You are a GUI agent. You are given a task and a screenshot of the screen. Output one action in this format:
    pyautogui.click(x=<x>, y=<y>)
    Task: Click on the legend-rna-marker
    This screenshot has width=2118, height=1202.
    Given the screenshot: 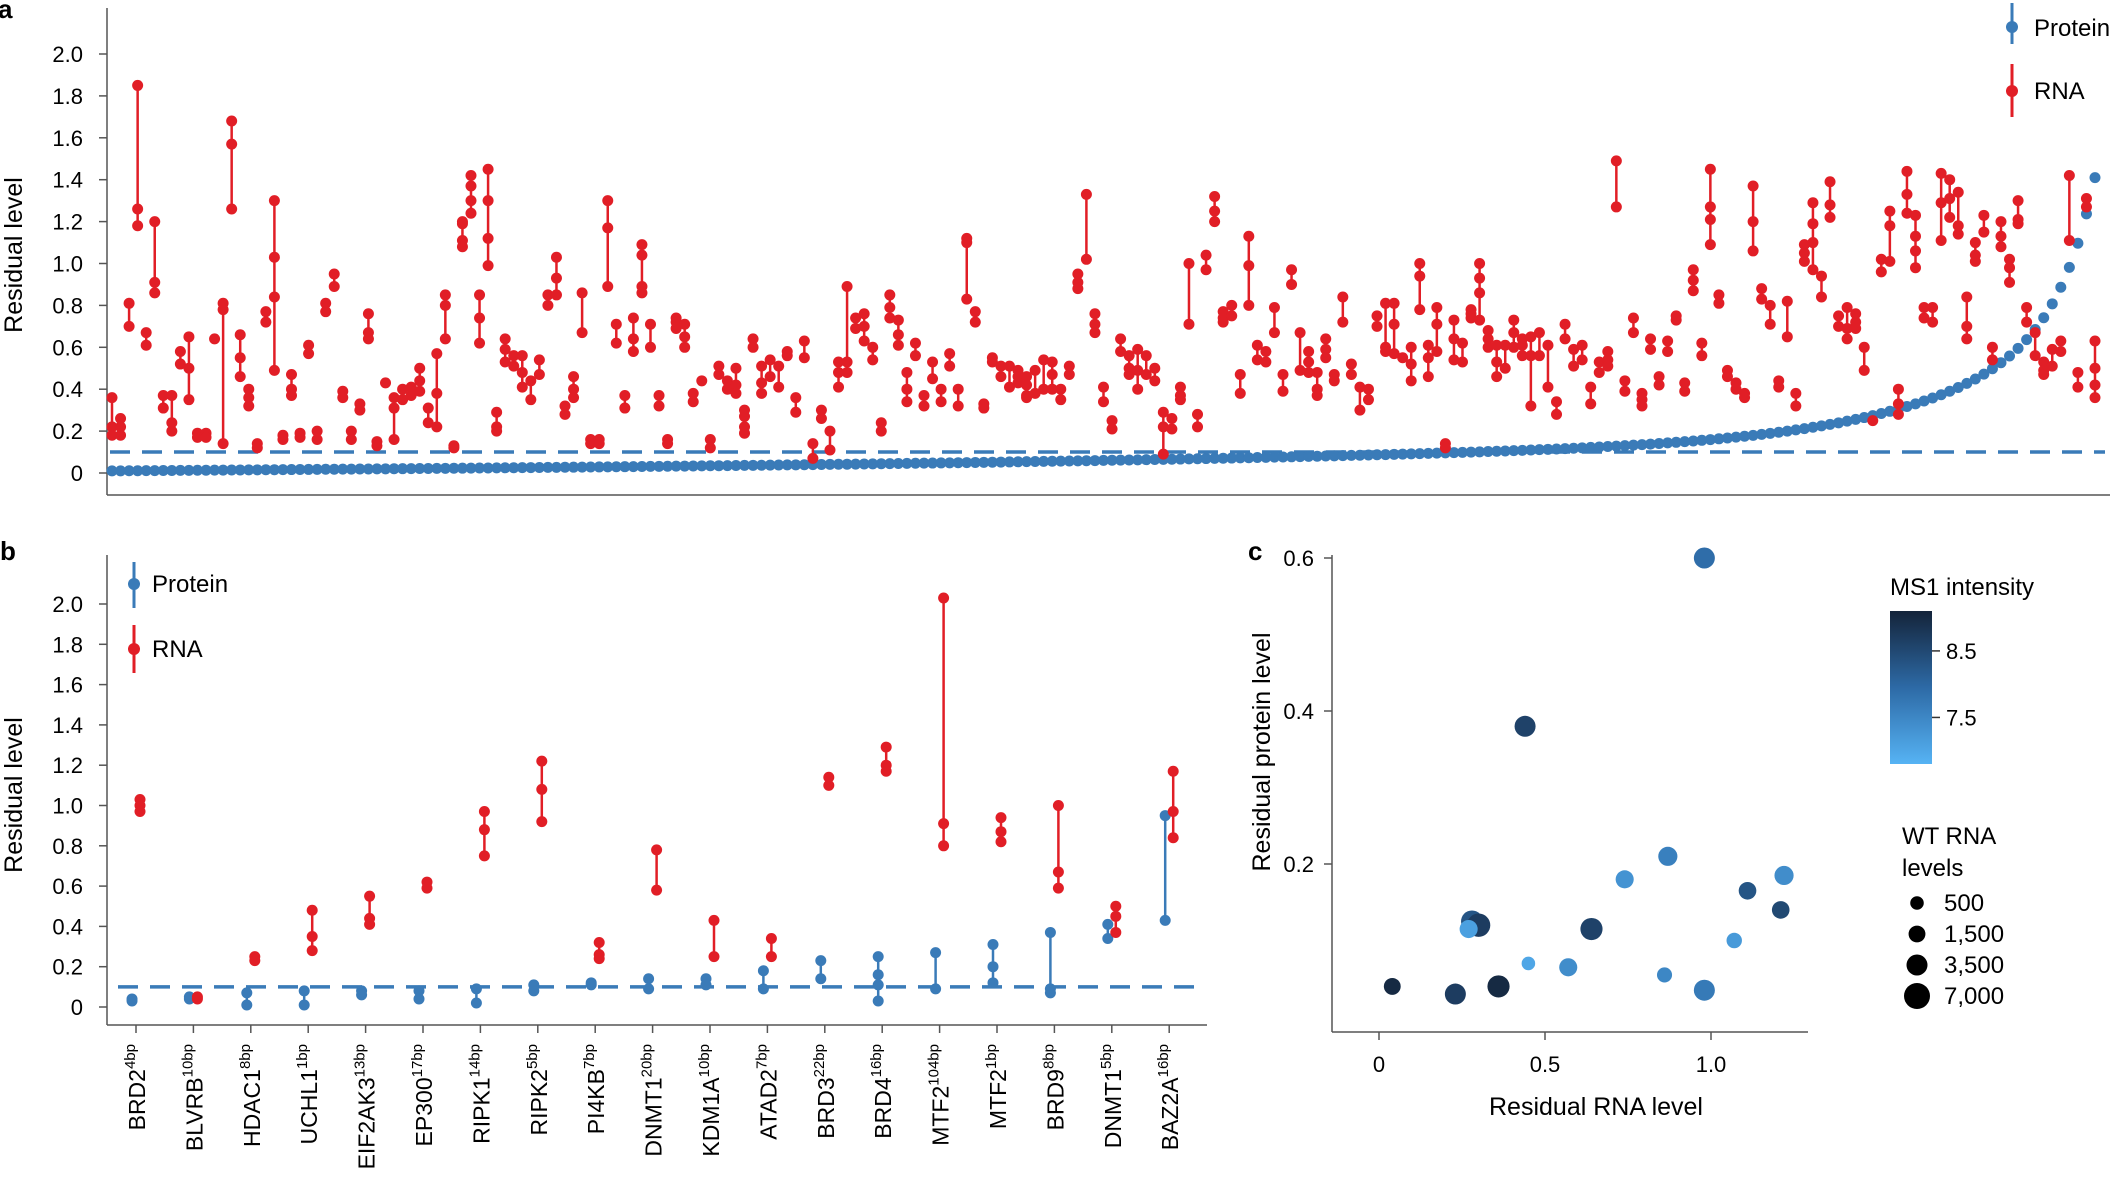 What is the action you would take?
    pyautogui.click(x=134, y=649)
    